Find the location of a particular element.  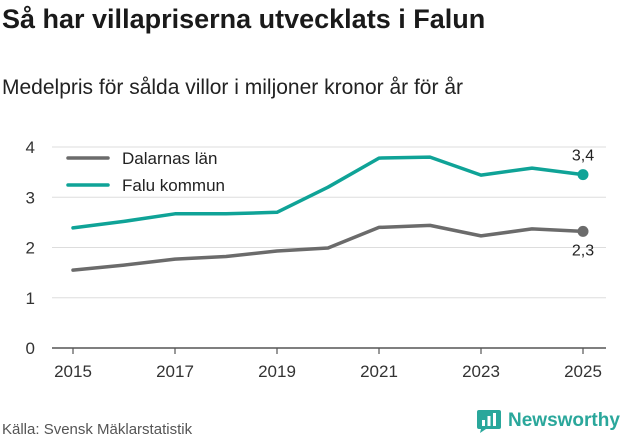

x-tick-label: 2025 is located at coordinates (583, 371).